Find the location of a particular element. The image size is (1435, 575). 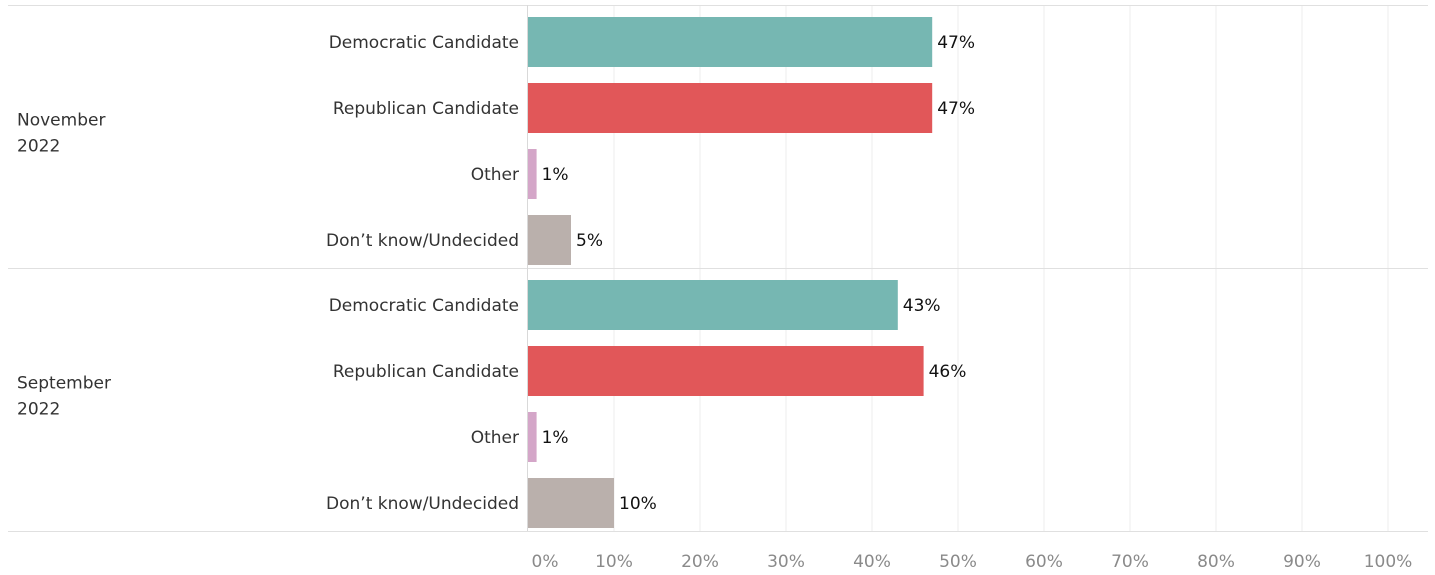

group-label: September is located at coordinates (64, 384).